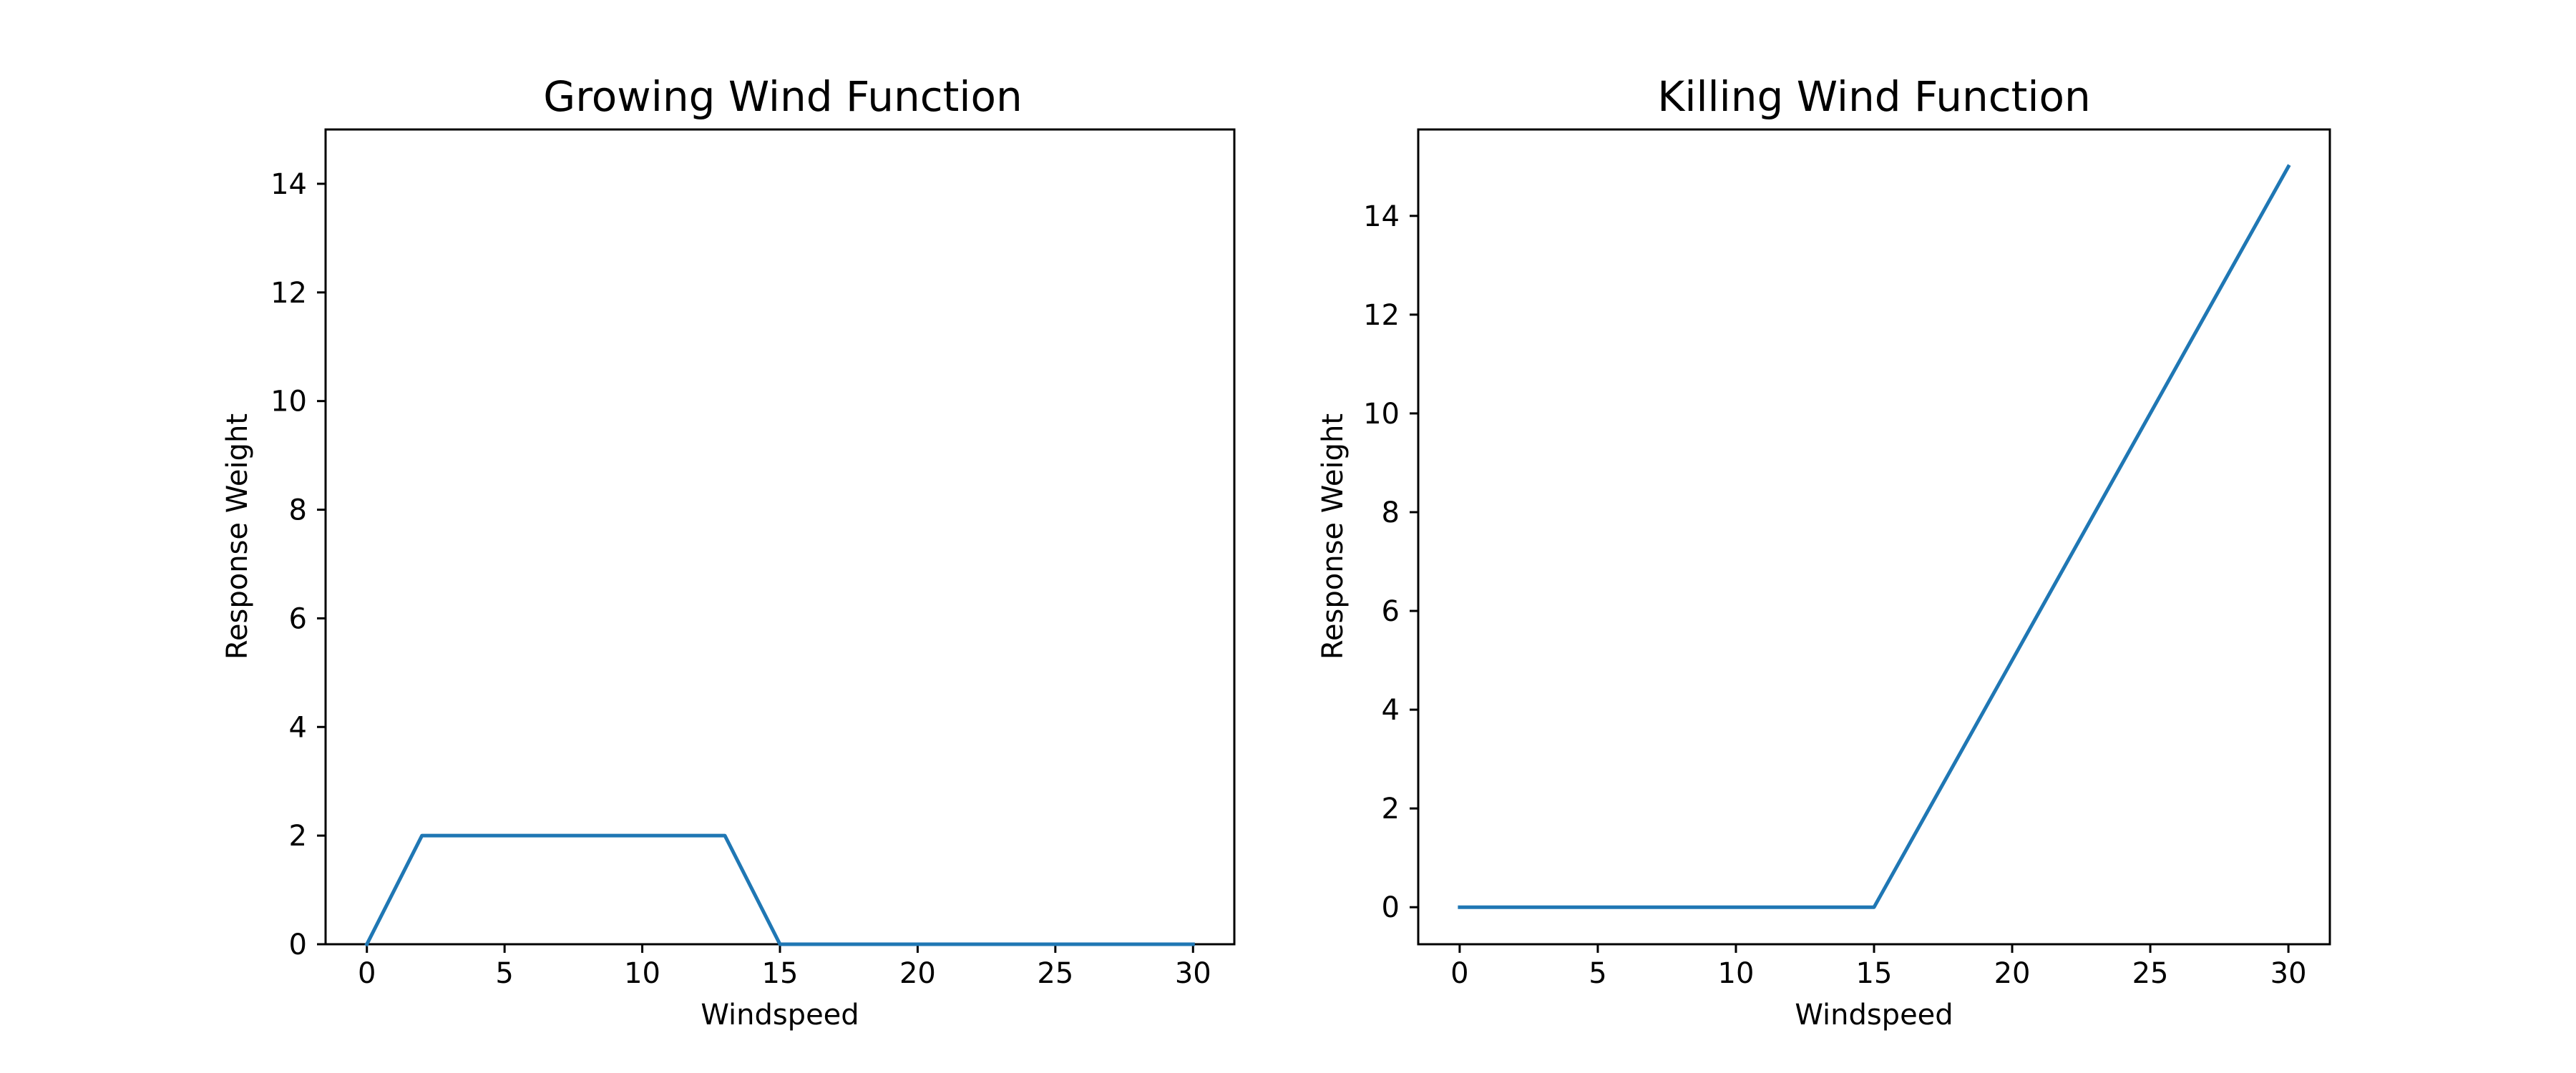  I want to click on chart-title: Killing Wind Function, so click(1873, 96).